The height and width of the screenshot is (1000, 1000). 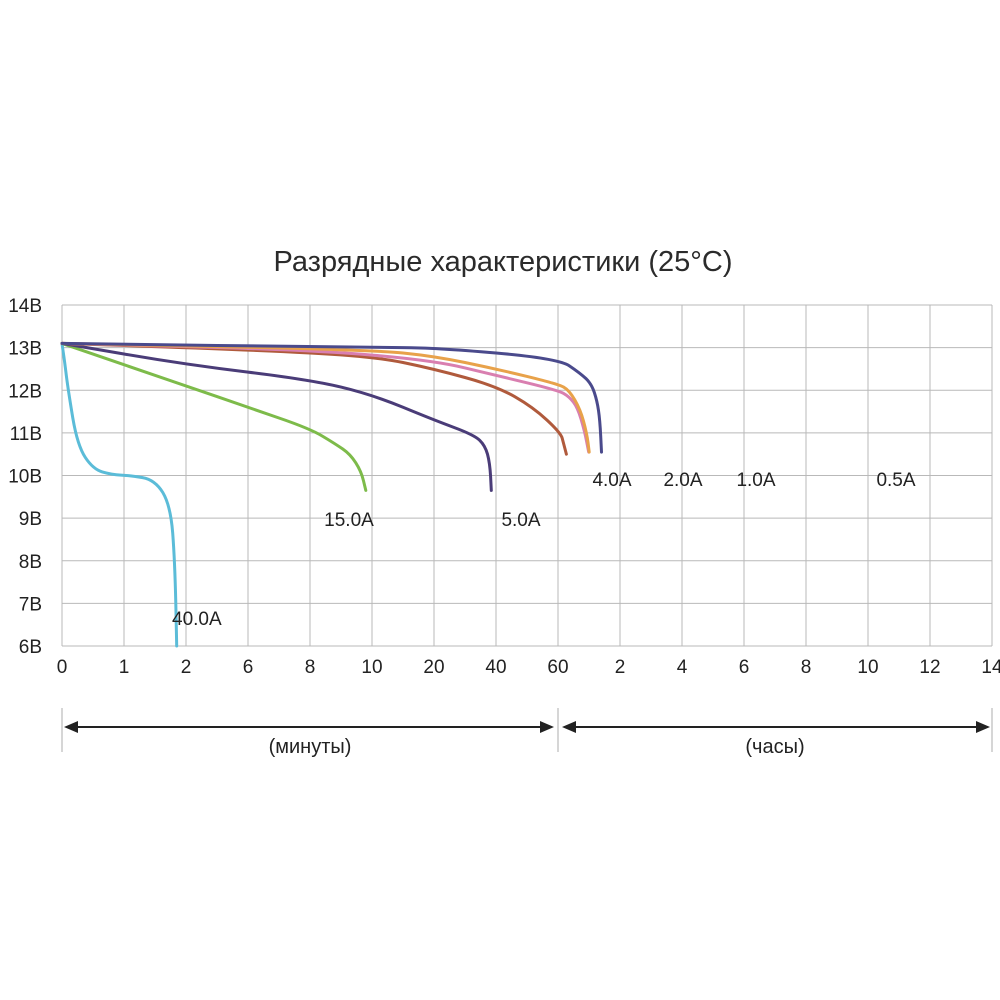 I want to click on y-tick-label: 8В, so click(x=30, y=562).